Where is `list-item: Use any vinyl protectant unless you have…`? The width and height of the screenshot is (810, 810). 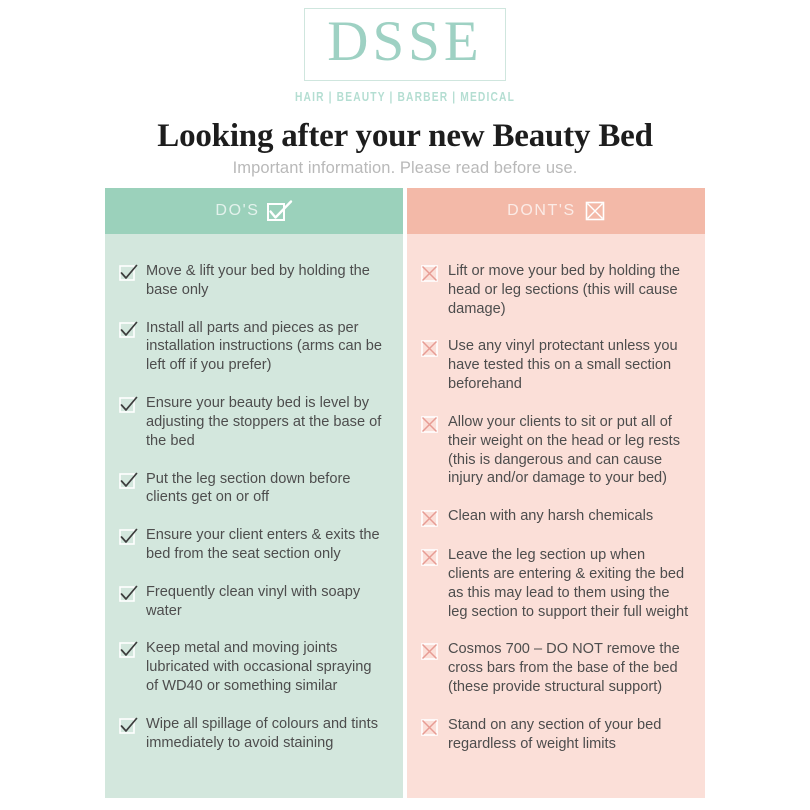
list-item: Use any vinyl protectant unless you have… is located at coordinates (555, 365).